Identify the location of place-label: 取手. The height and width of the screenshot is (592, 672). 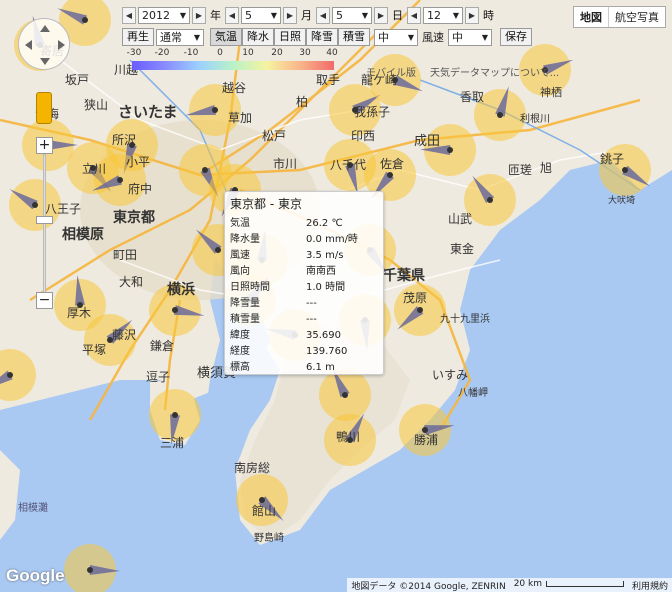
(328, 80).